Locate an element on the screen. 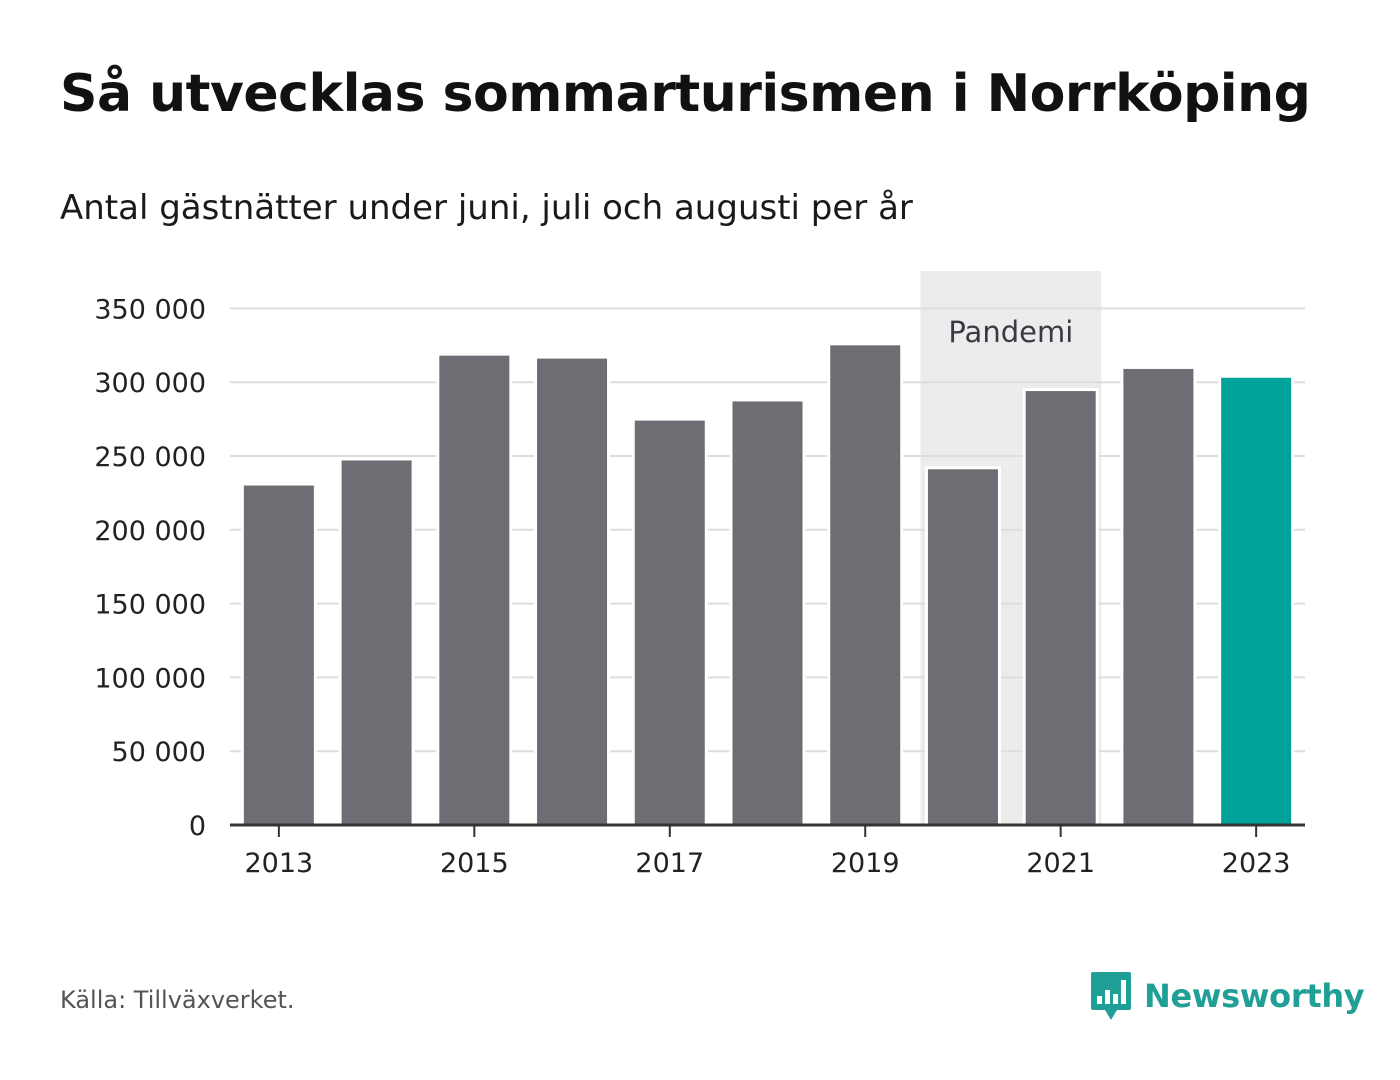  bar-2013 is located at coordinates (278, 654).